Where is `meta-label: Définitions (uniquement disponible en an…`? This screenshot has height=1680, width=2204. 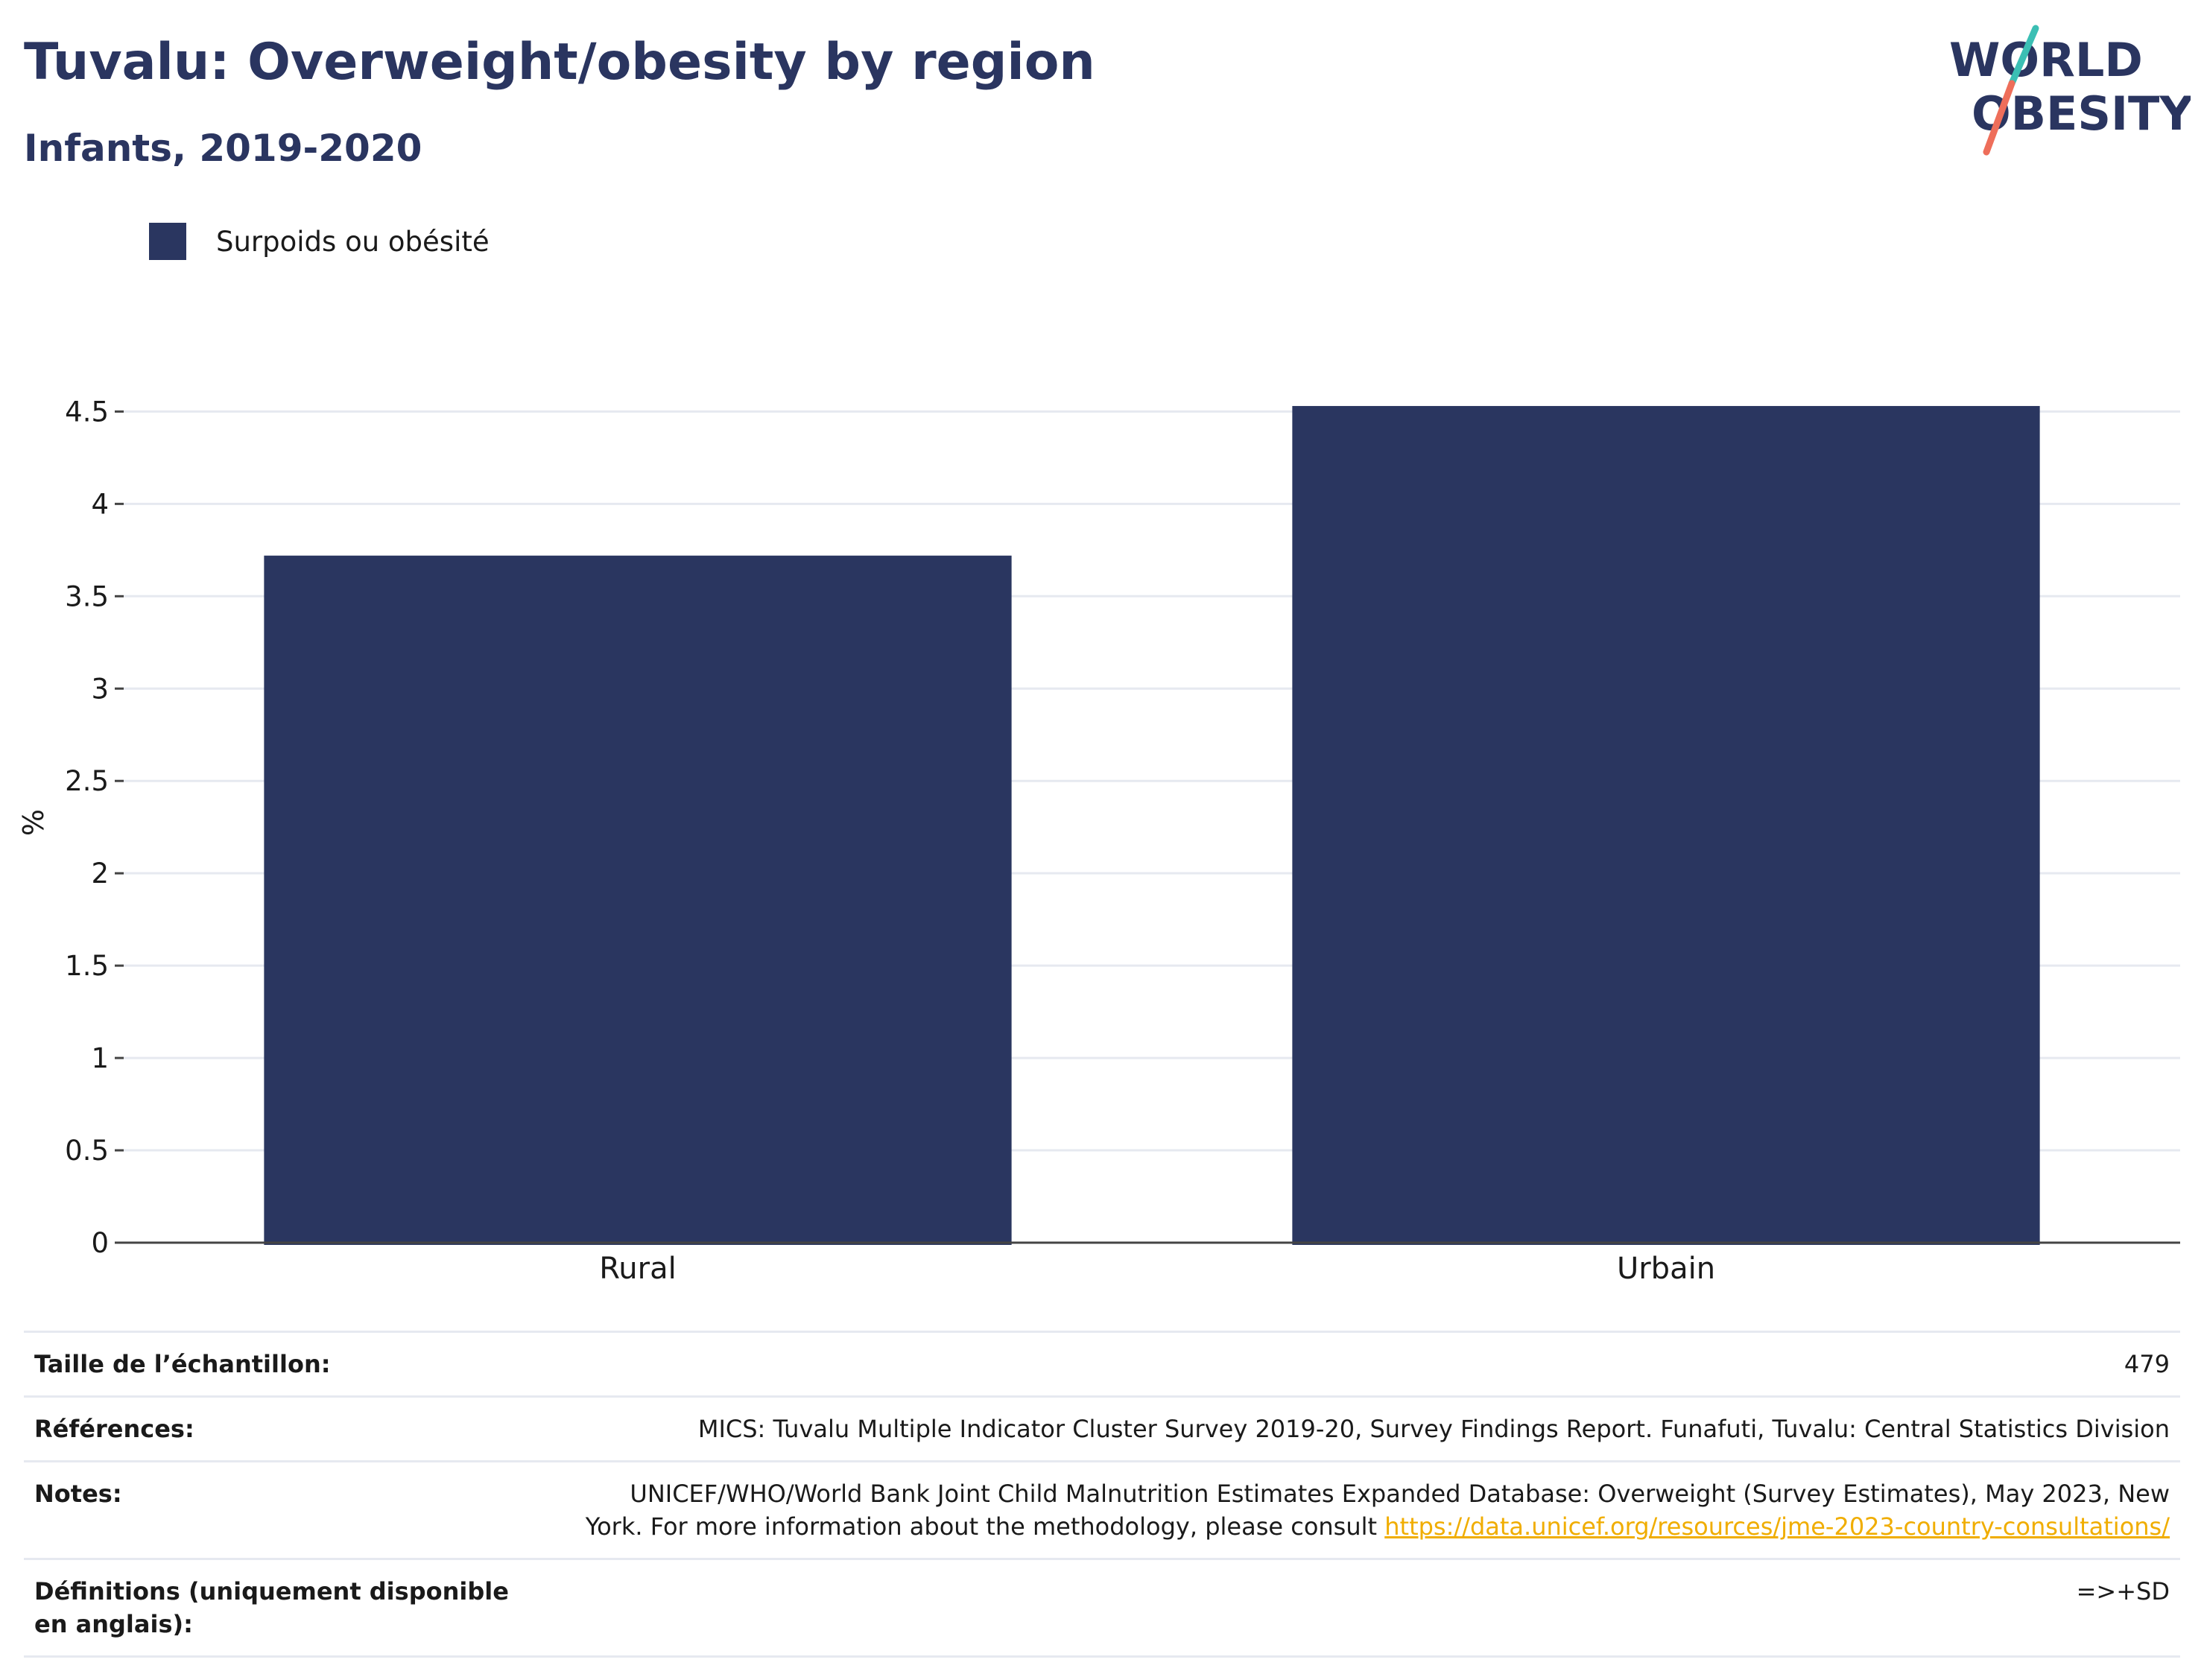 meta-label: Définitions (uniquement disponible en an… is located at coordinates (287, 1608).